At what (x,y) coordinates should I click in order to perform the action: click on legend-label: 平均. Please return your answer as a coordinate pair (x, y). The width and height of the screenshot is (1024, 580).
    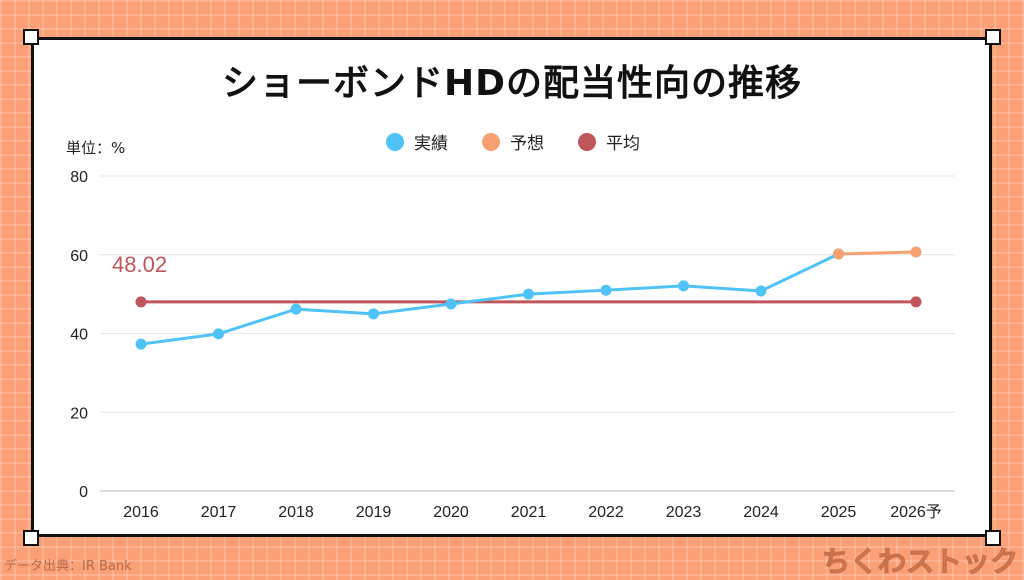
    Looking at the image, I should click on (623, 144).